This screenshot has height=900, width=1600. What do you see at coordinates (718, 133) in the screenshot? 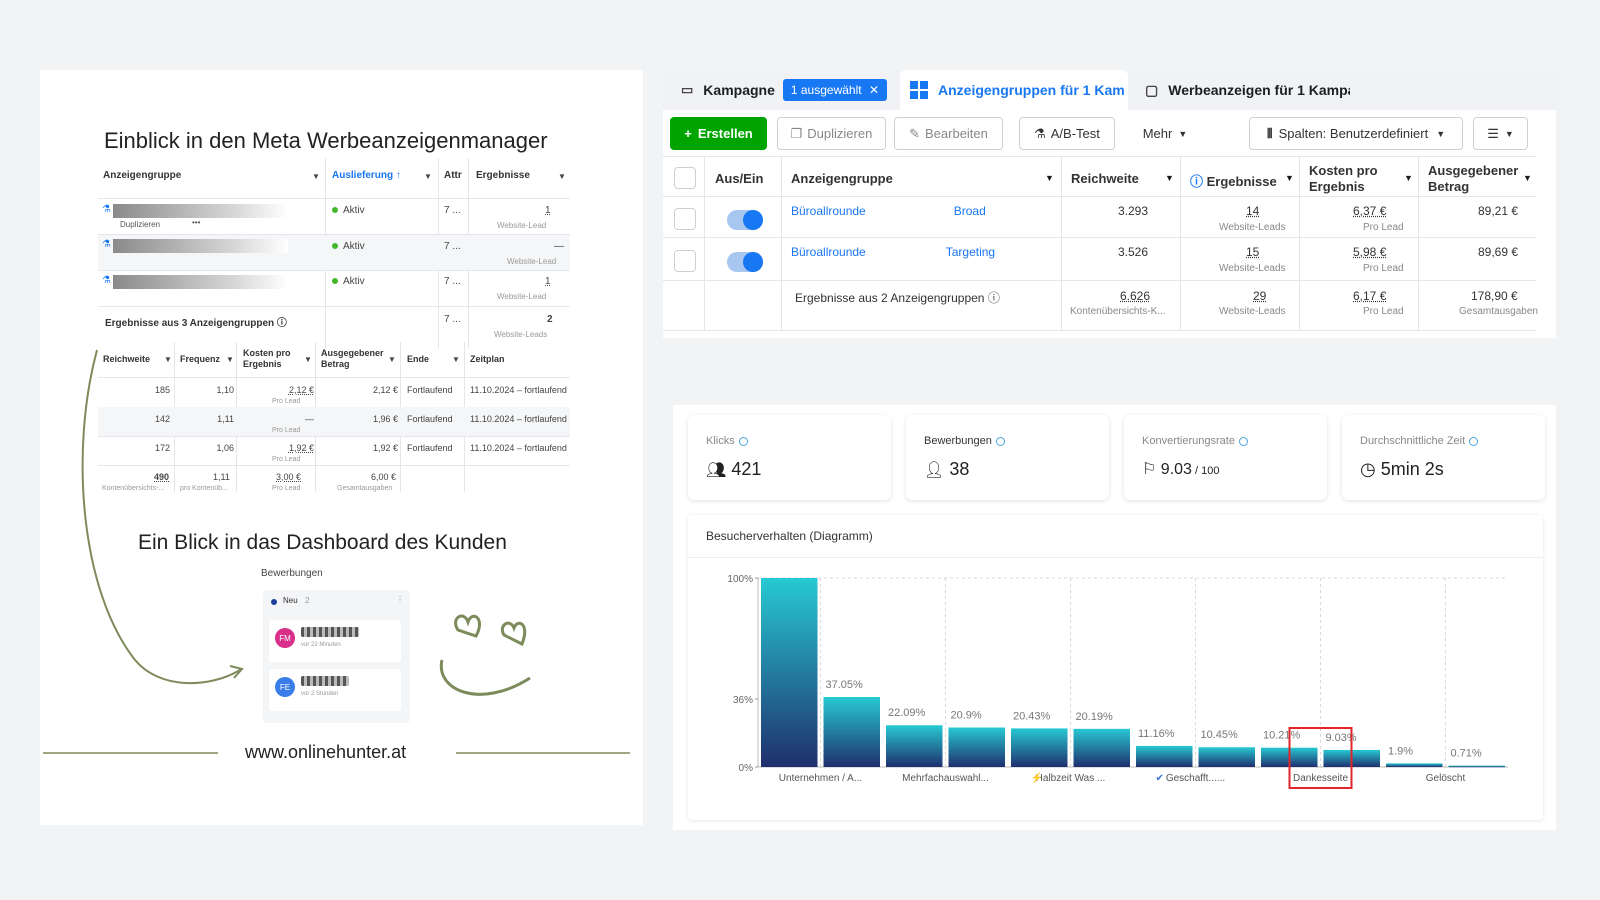
I see `create-button: + Erstellen` at bounding box center [718, 133].